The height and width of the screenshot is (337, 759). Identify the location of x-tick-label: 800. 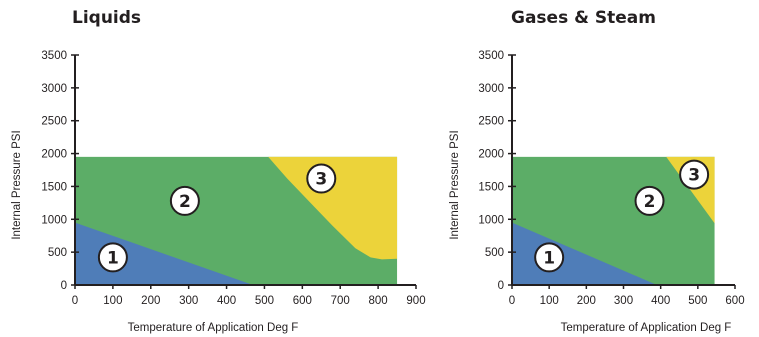
(378, 301).